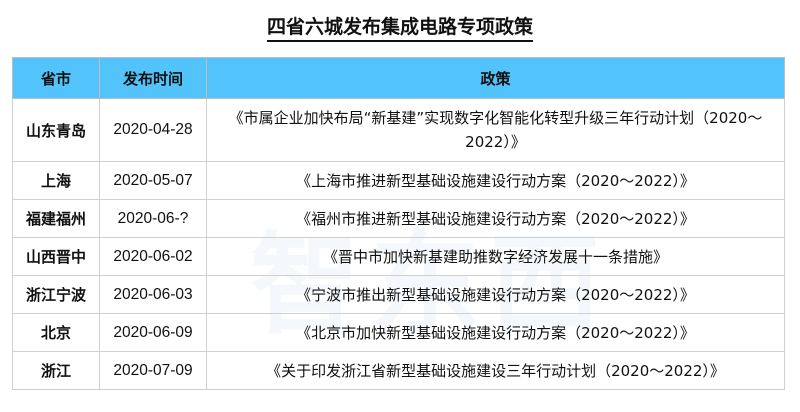 This screenshot has height=412, width=800. Describe the element at coordinates (56, 332) in the screenshot. I see `region-cell: 北京` at that location.